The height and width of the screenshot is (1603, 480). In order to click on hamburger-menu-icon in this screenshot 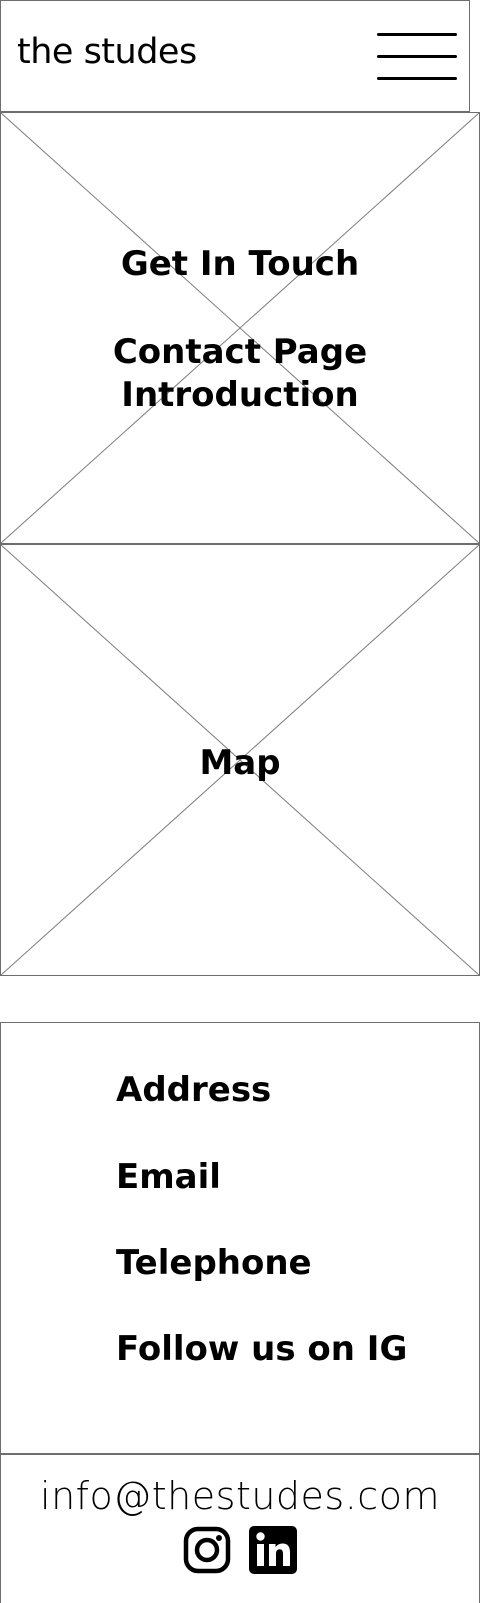, I will do `click(417, 57)`.